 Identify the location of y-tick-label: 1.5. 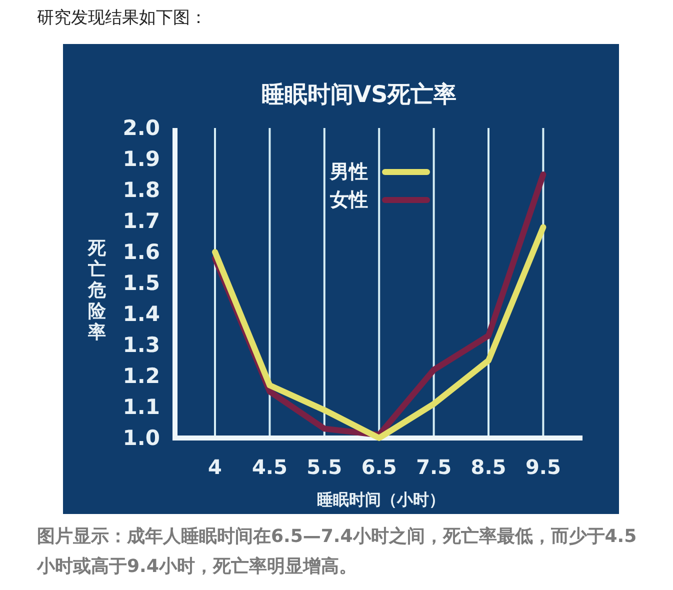
(141, 283).